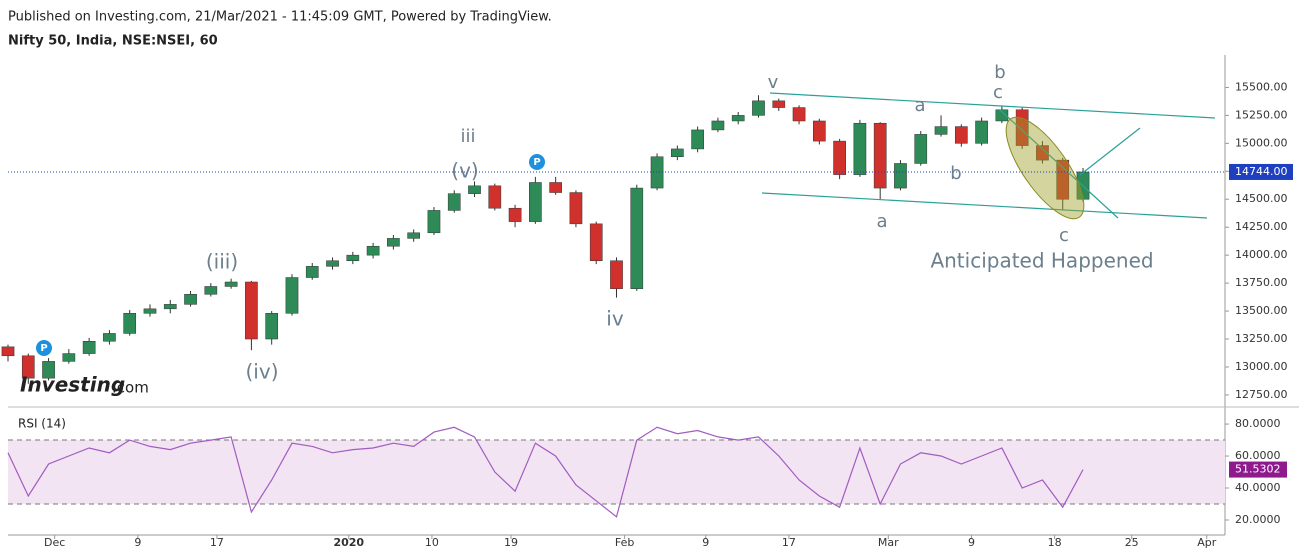  I want to click on y-tick-label: 60.0000, so click(1258, 455).